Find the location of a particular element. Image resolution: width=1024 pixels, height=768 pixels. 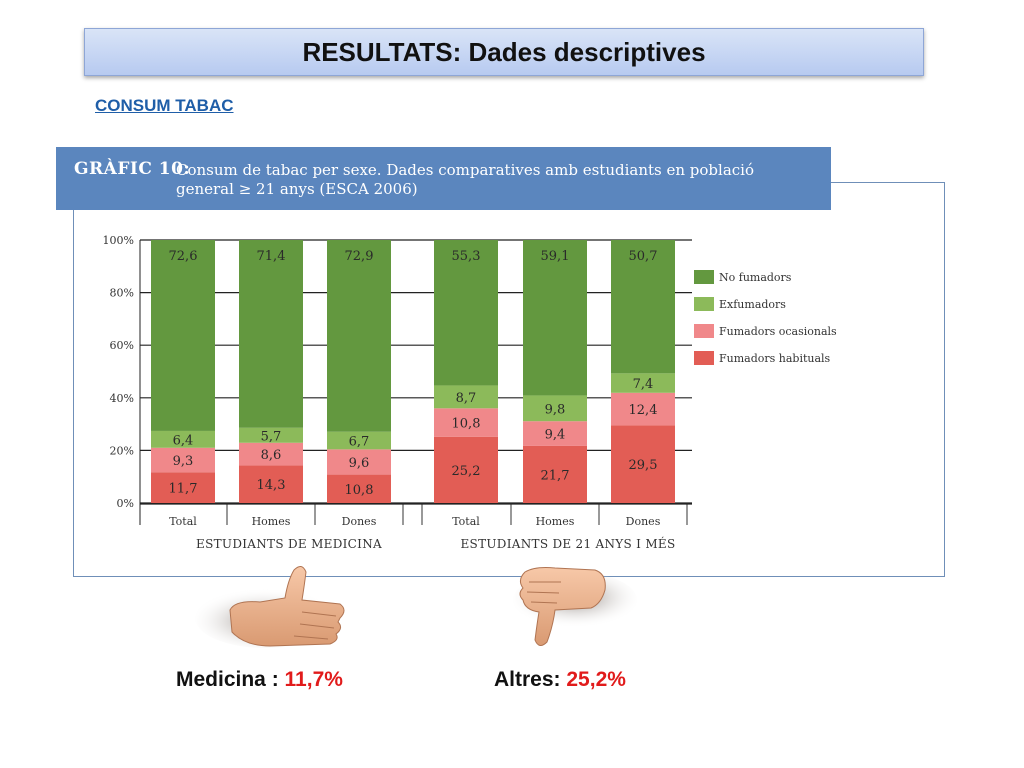

footer-medicina: Medicina : 11,7% is located at coordinates (259, 680).